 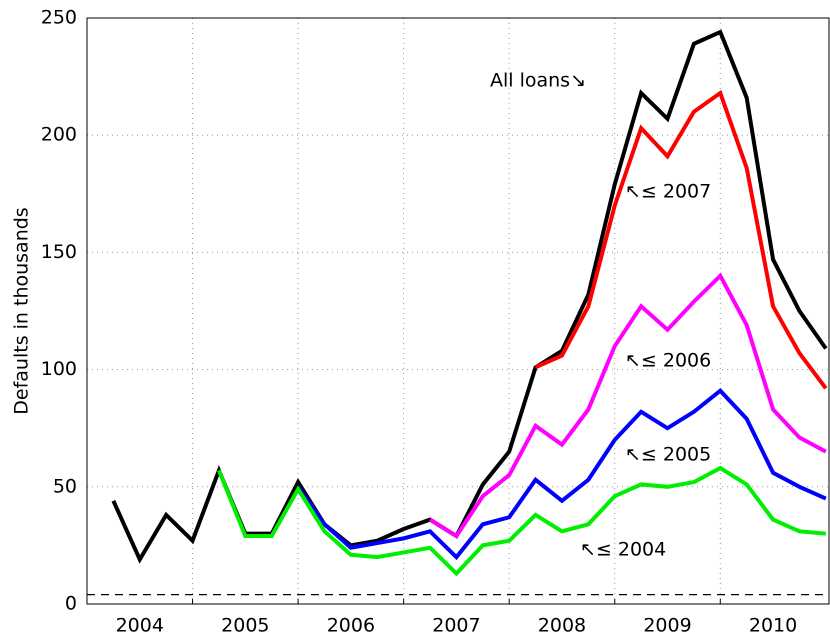 What do you see at coordinates (140, 626) in the screenshot?
I see `x-tick-label: 2004` at bounding box center [140, 626].